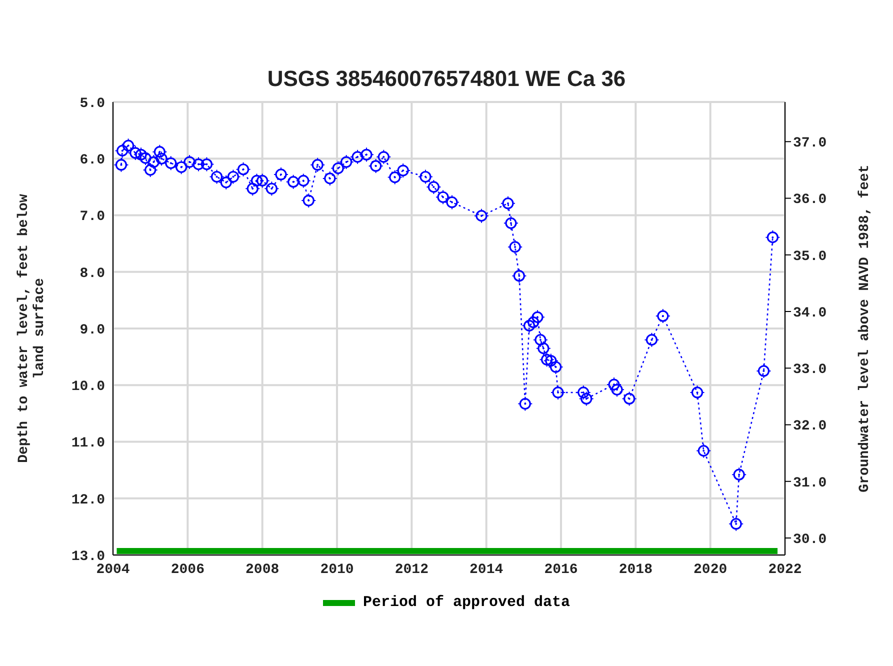 The width and height of the screenshot is (893, 666). What do you see at coordinates (92, 104) in the screenshot?
I see `y-tick-label: 5.0` at bounding box center [92, 104].